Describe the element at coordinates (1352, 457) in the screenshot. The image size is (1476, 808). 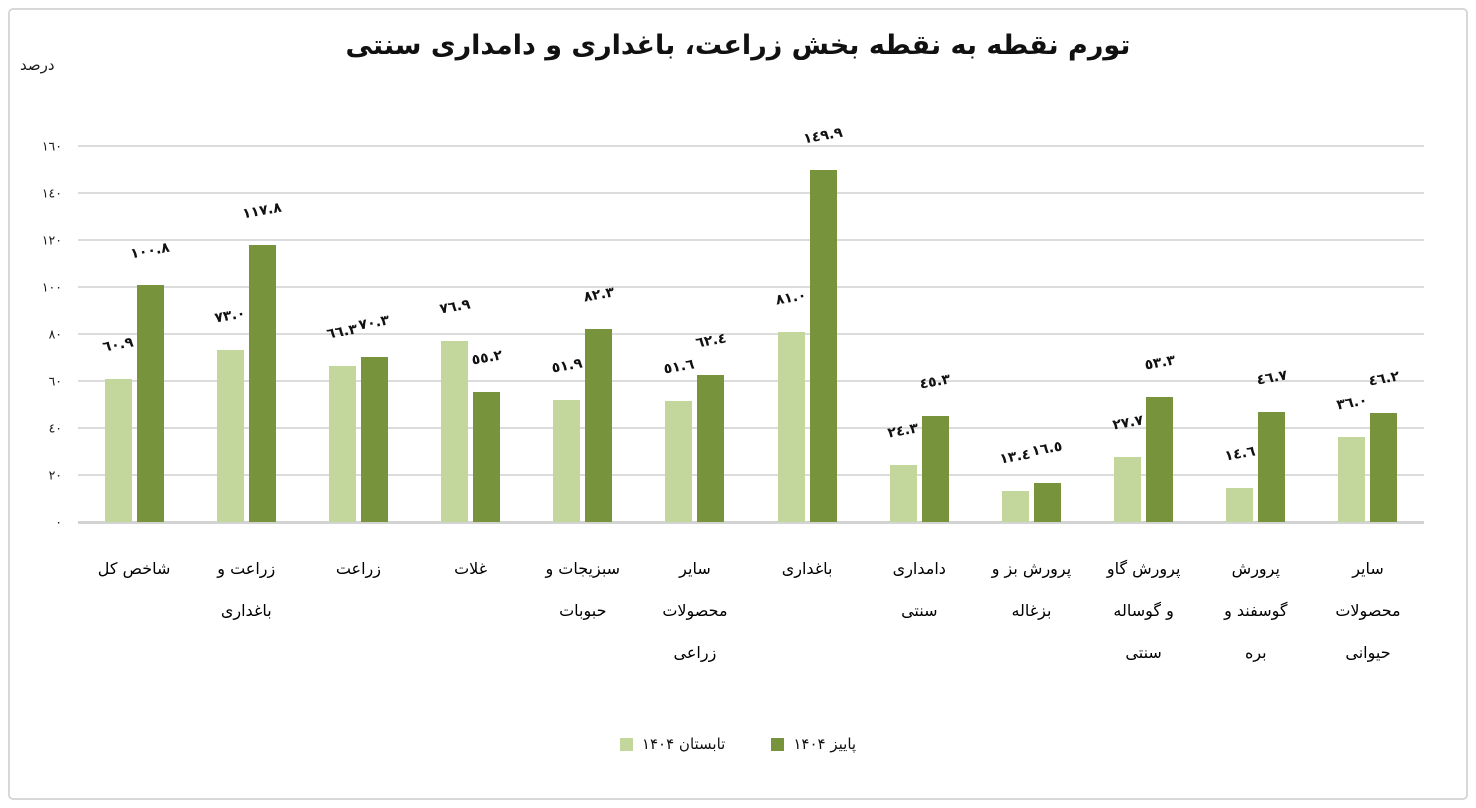
I see `bar-summer-11: ٣٦.٠` at that location.